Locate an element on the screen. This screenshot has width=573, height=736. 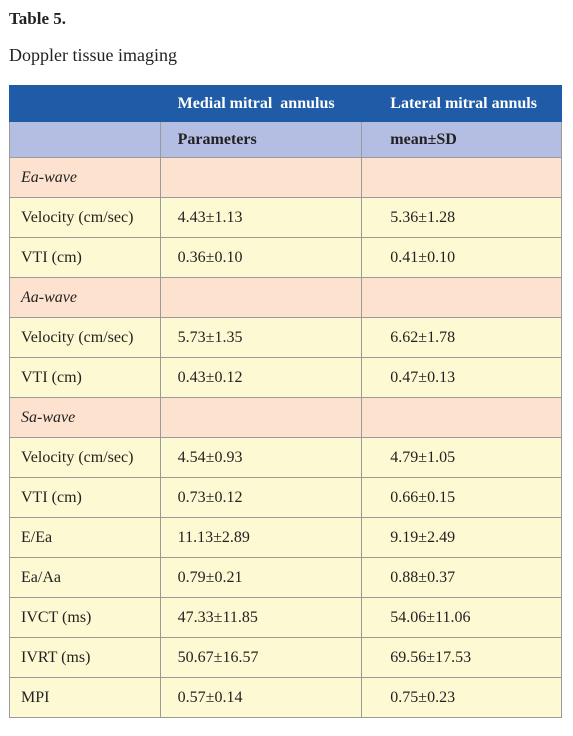
header-cell: Parameters is located at coordinates (261, 139).